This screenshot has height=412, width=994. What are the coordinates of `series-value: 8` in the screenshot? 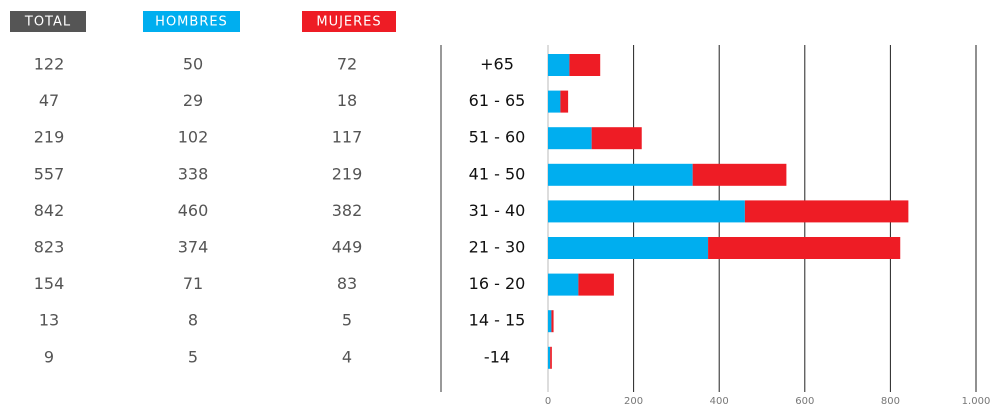 It's located at (193, 320).